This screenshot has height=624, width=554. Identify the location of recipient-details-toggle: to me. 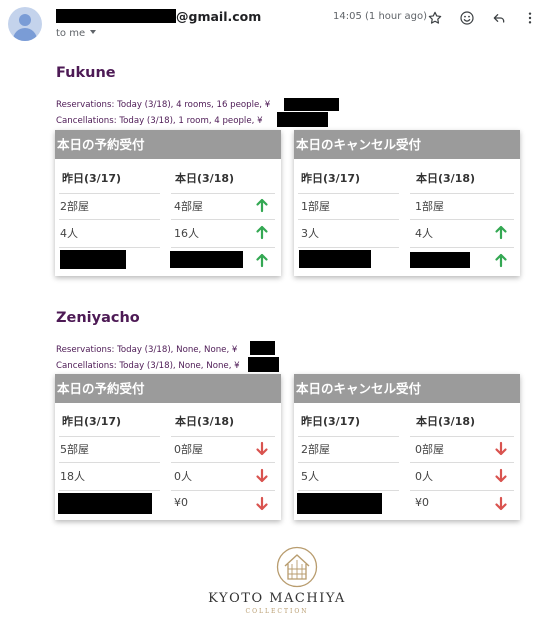
(76, 34).